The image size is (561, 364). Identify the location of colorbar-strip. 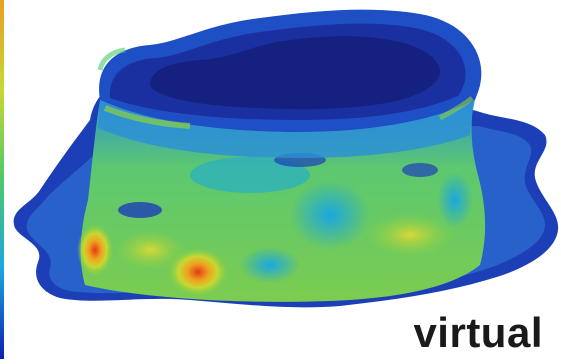
(2, 179).